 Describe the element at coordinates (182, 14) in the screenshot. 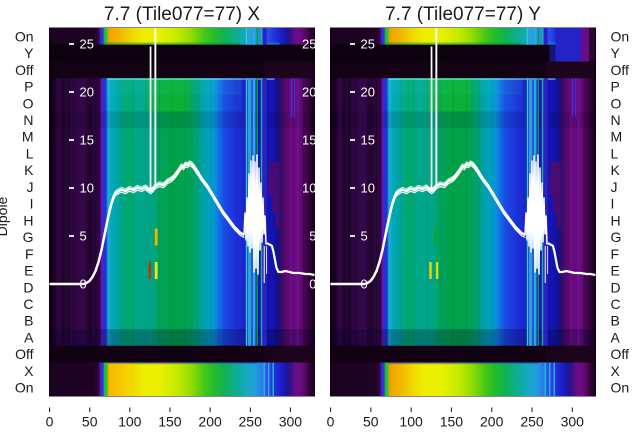

I see `svg-text: 7.7 (Tile077=77) X` at that location.